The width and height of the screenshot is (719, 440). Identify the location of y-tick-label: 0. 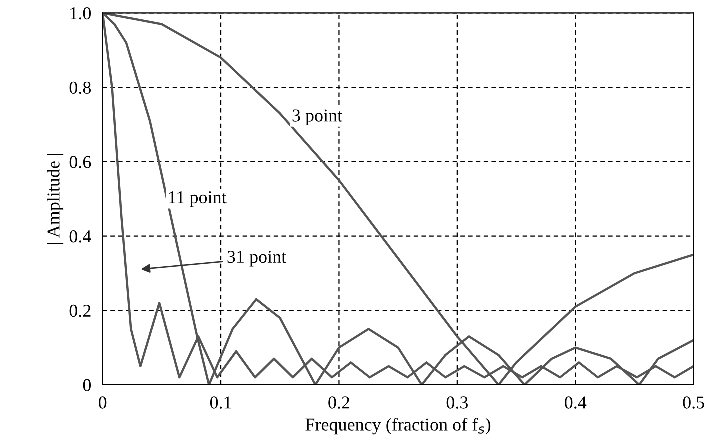
(87, 385).